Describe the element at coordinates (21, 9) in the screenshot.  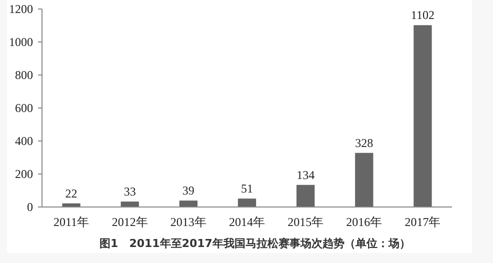
I see `y-tick-label: 1200` at that location.